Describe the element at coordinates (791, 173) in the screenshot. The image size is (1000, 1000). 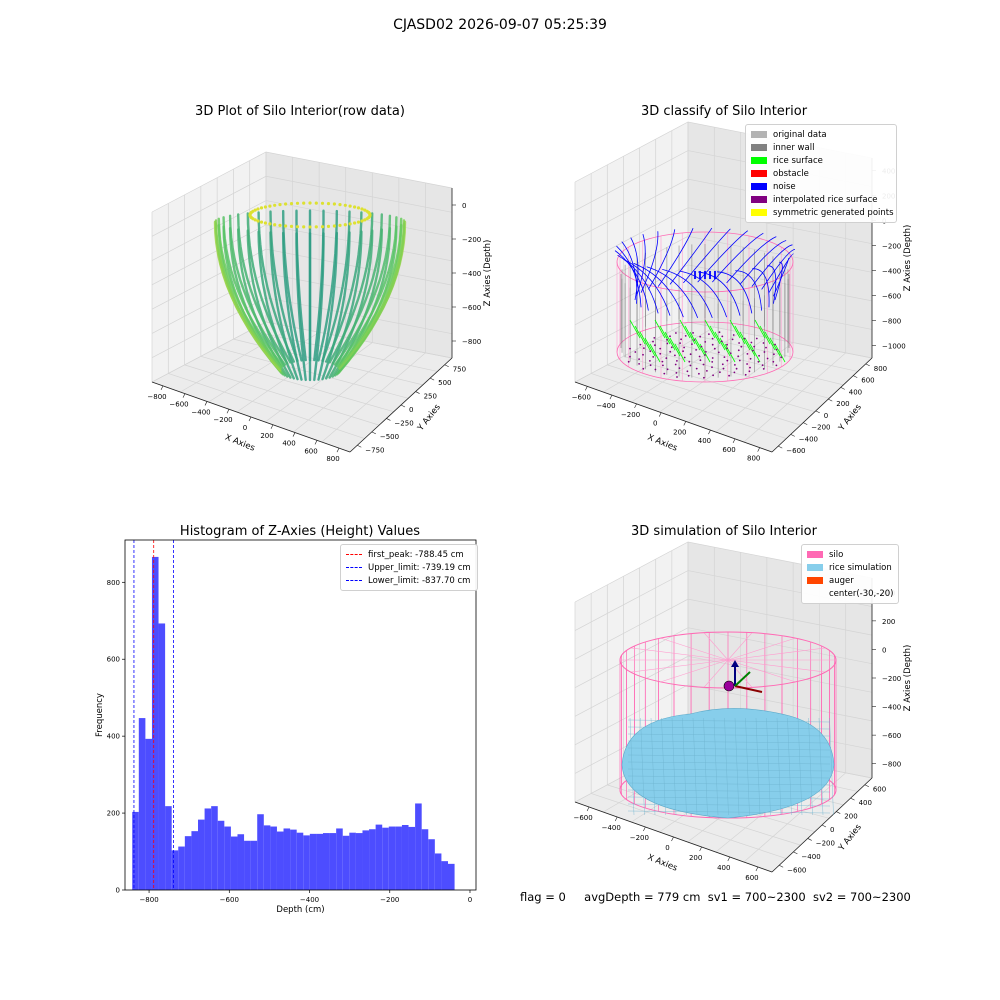
I see `legend-label: obstacle` at that location.